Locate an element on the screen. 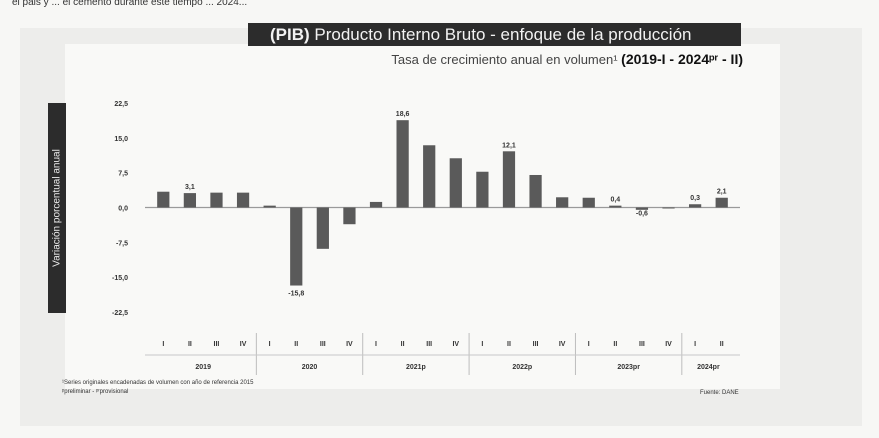 This screenshot has width=879, height=438. data-label: 18,6 is located at coordinates (403, 114).